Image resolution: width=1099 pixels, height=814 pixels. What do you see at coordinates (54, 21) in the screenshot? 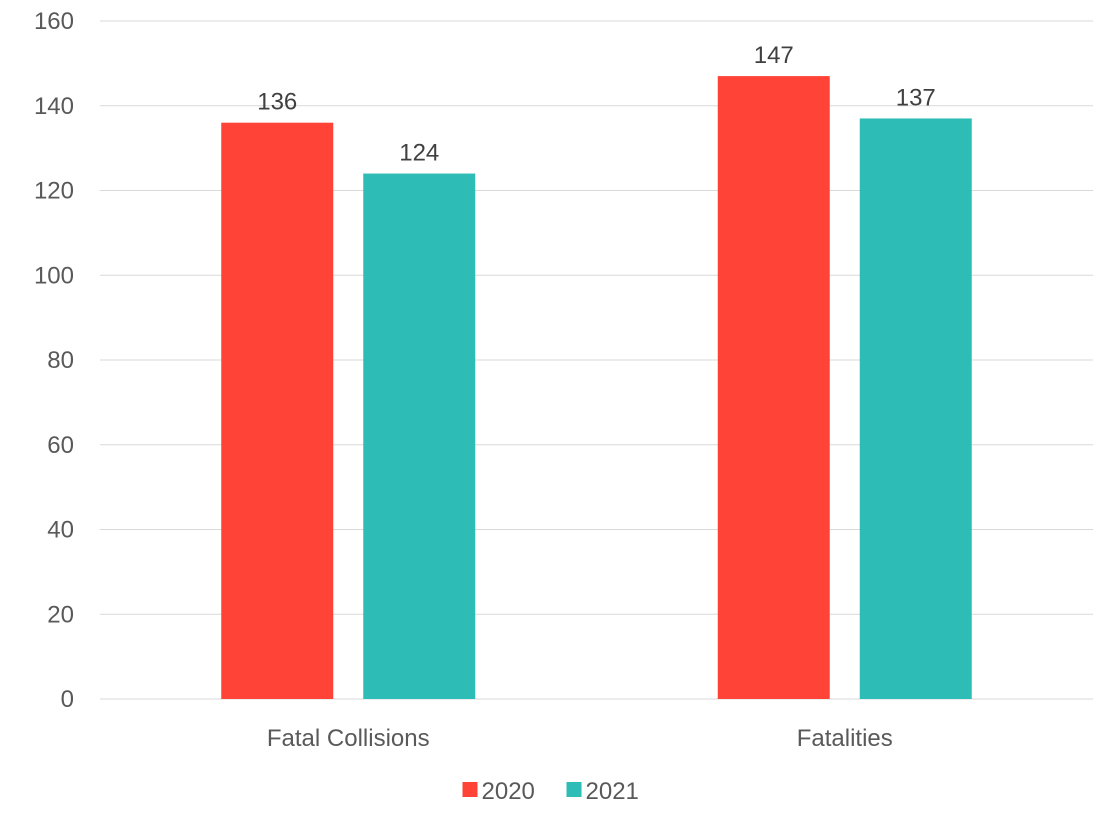
I see `y-tick-label: 160` at bounding box center [54, 21].